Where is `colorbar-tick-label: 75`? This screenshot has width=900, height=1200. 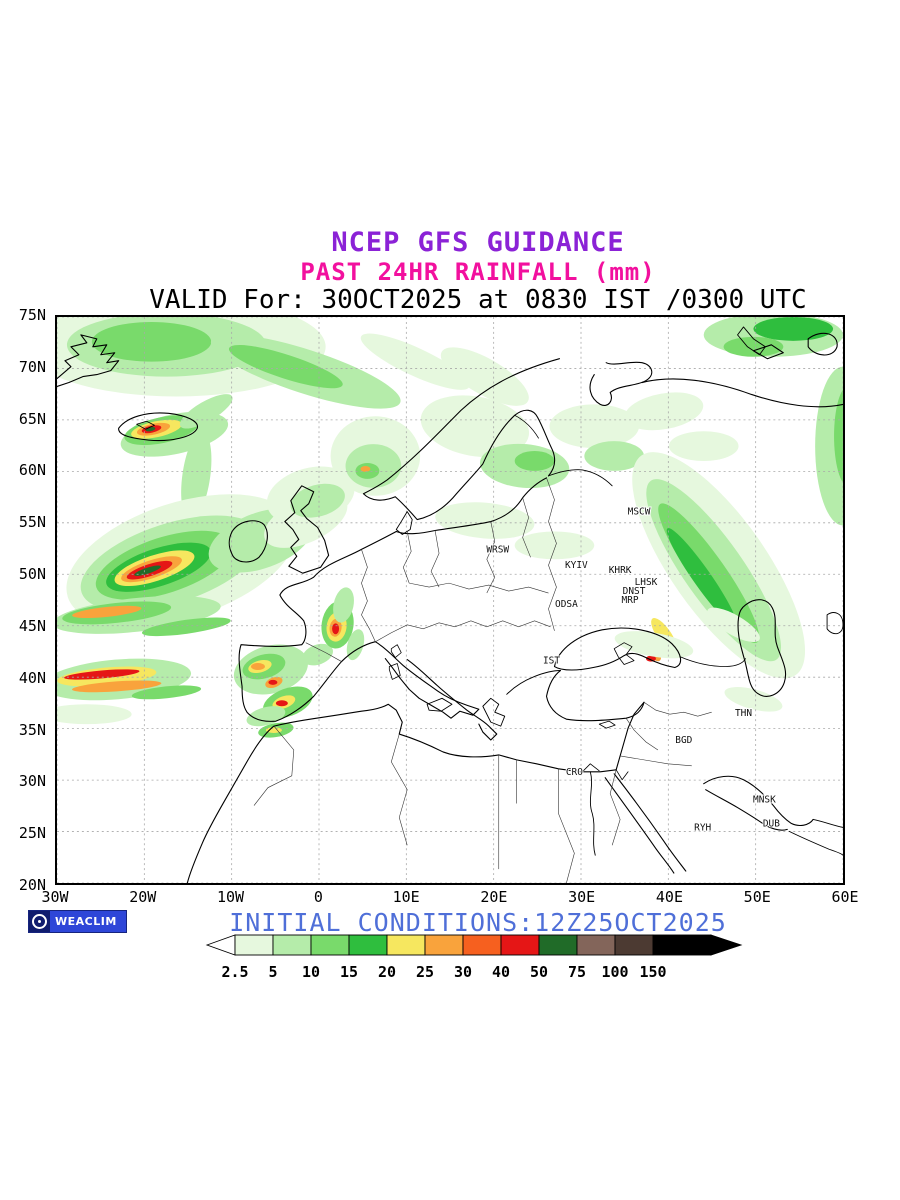
colorbar-tick-label: 75 is located at coordinates (577, 972).